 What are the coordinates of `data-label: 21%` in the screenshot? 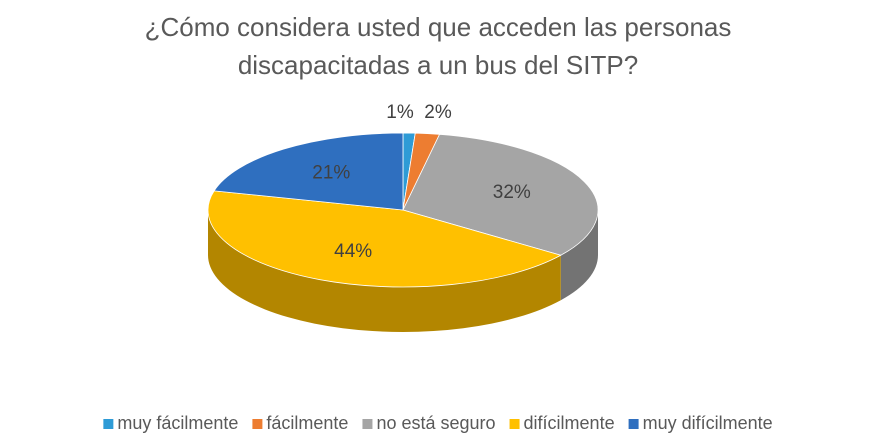 It's located at (331, 173).